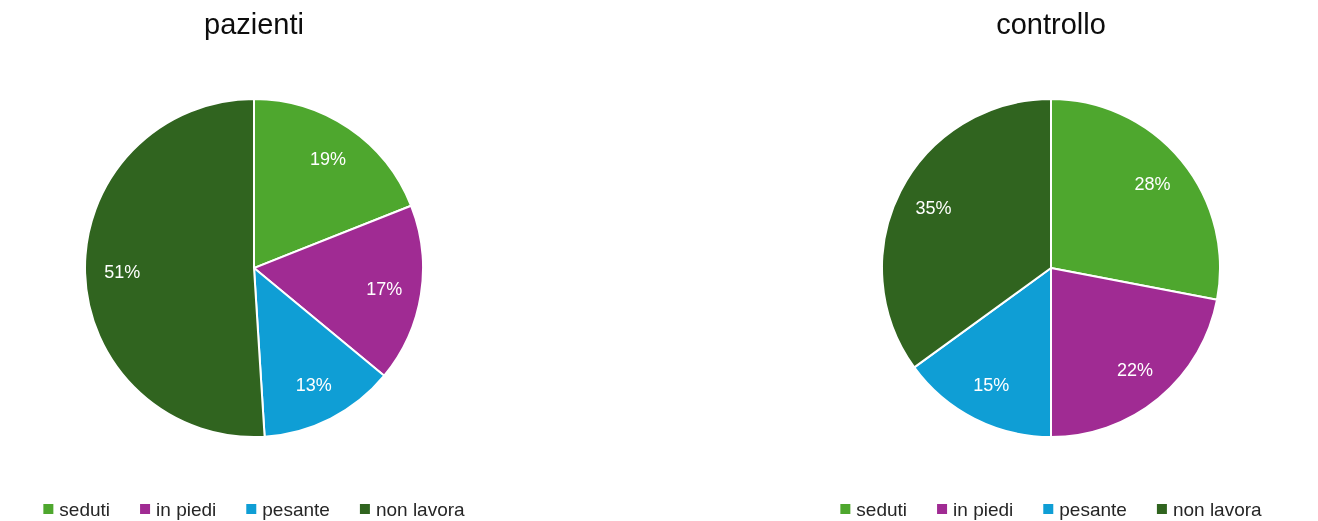 The width and height of the screenshot is (1318, 521). What do you see at coordinates (933, 208) in the screenshot?
I see `data-label: 35%` at bounding box center [933, 208].